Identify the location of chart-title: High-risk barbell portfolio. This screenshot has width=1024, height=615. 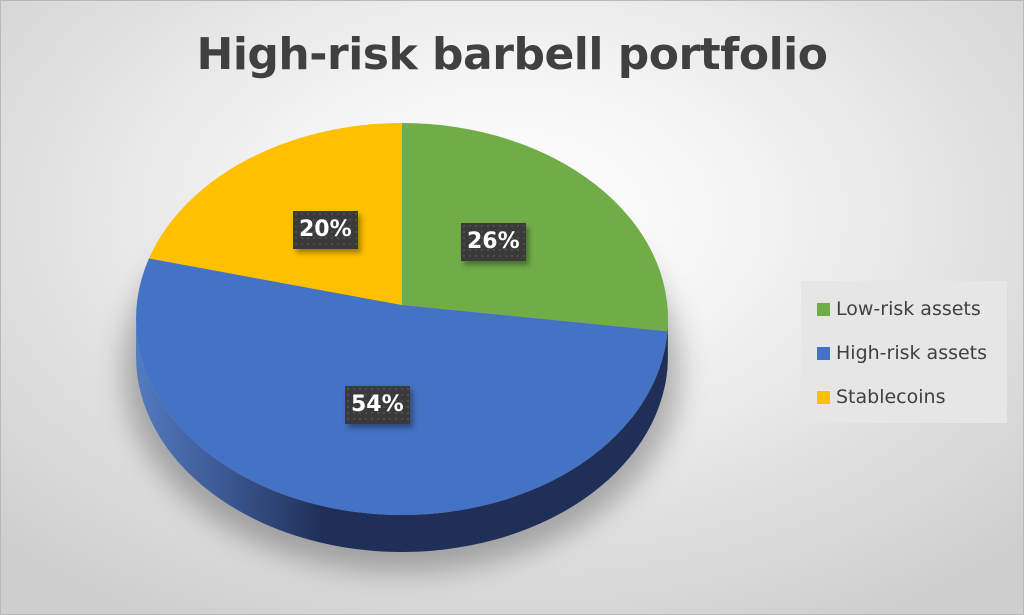
(512, 54).